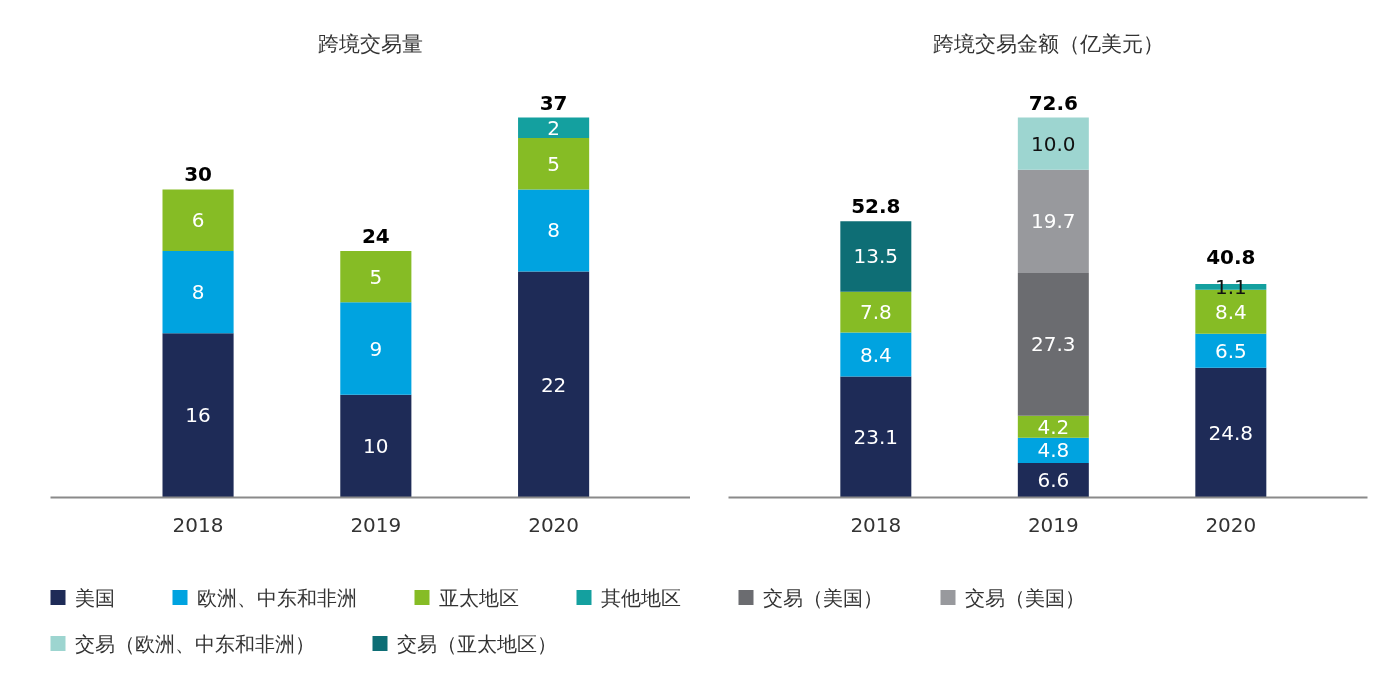 The width and height of the screenshot is (1387, 680). What do you see at coordinates (1053, 426) in the screenshot?
I see `data-label: 4.2` at bounding box center [1053, 426].